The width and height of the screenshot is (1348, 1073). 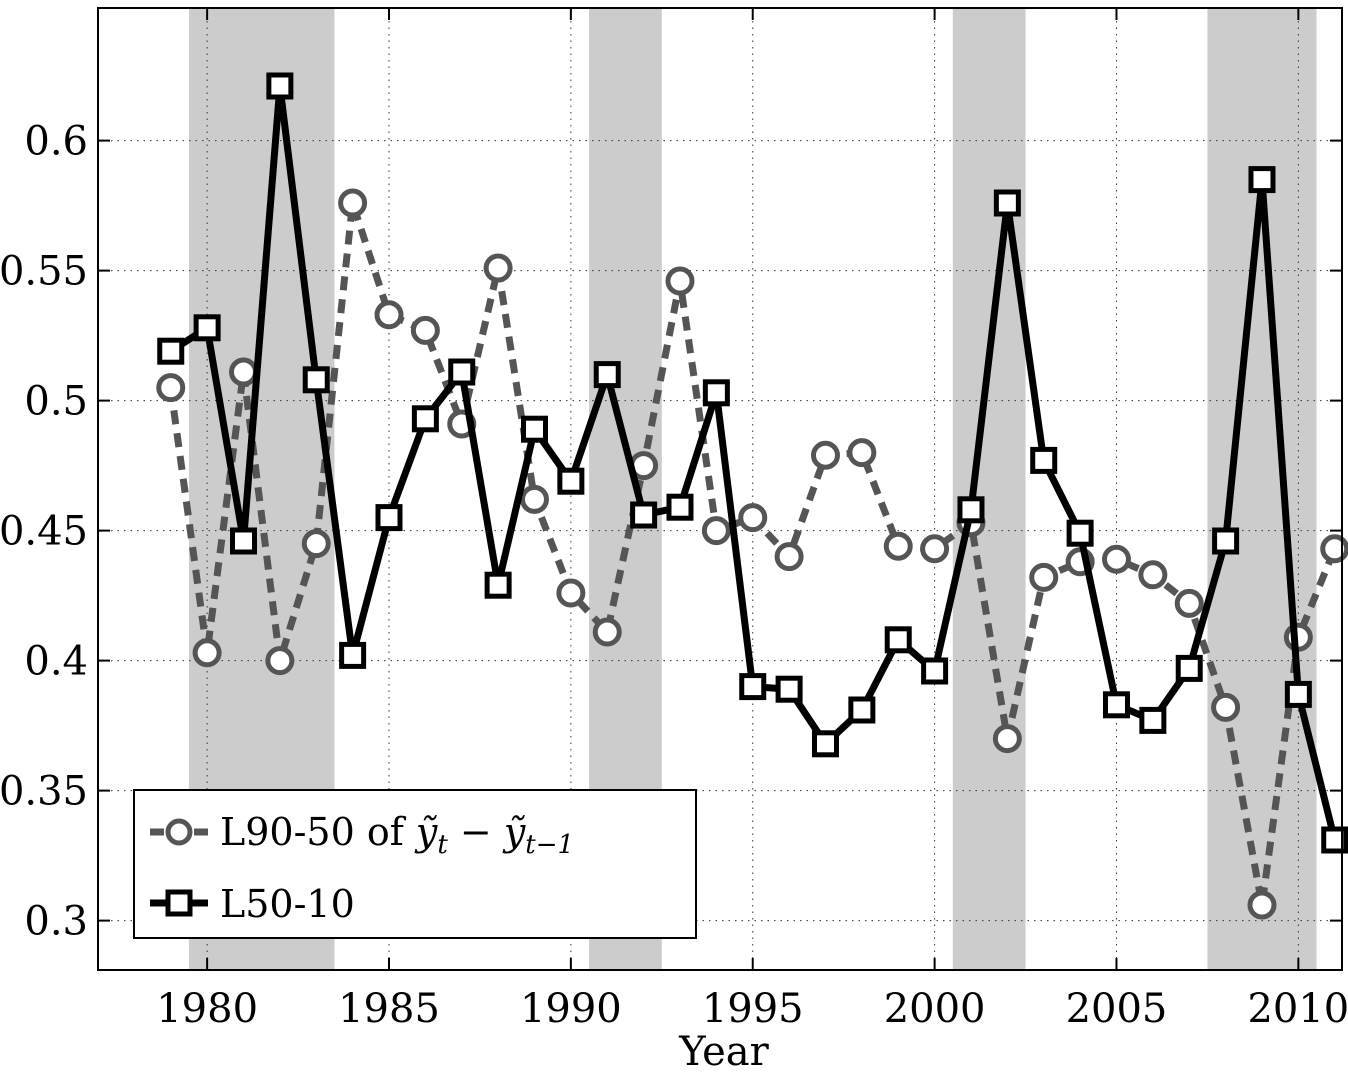 I want to click on series-2-point-1985, so click(x=389, y=518).